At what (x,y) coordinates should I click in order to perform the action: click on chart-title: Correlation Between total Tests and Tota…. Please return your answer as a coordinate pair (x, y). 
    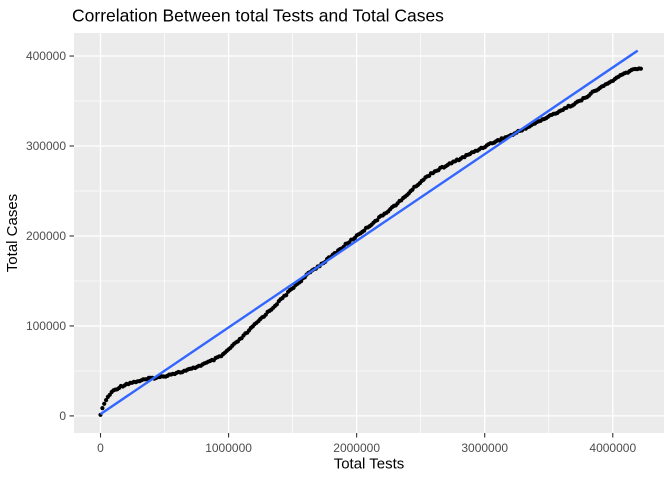
    Looking at the image, I should click on (258, 16).